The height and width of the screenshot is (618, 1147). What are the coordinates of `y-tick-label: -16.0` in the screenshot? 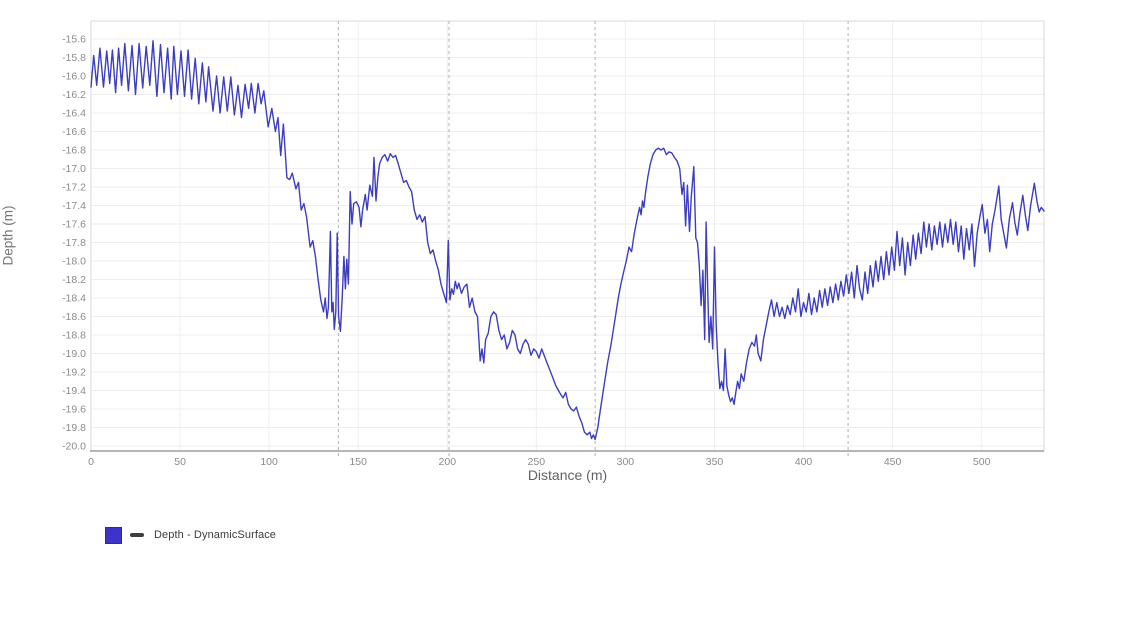 It's located at (74, 77).